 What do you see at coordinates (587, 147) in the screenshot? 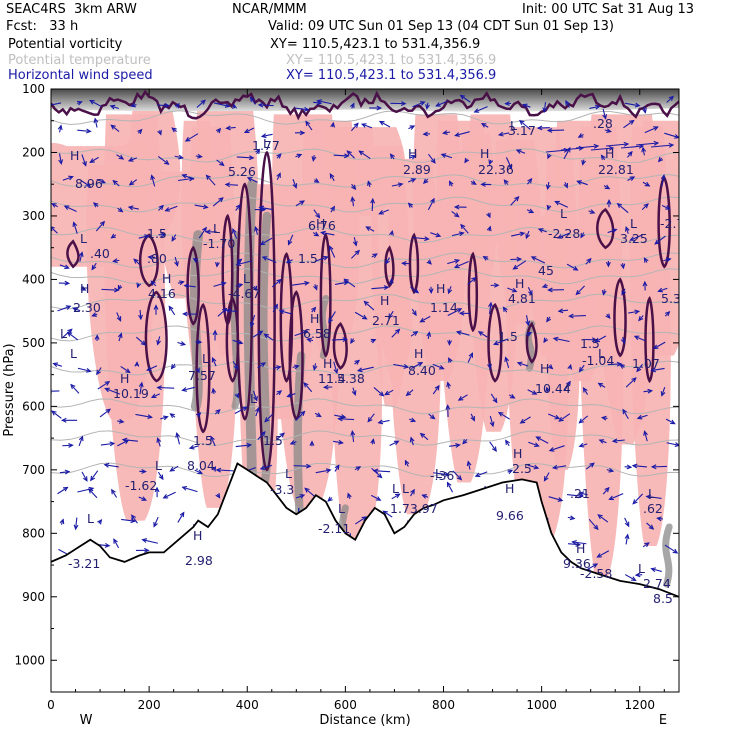
I see `wind-vector-jet` at bounding box center [587, 147].